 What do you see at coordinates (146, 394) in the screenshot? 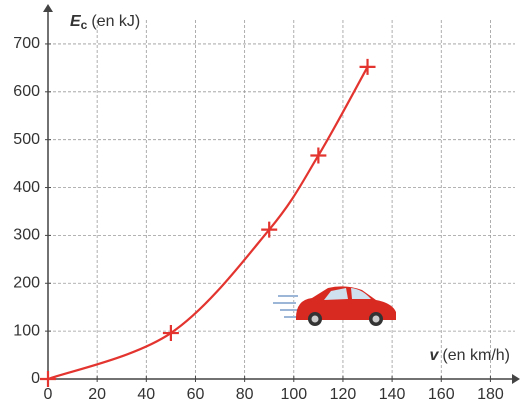
I see `x-tick-label: 40` at bounding box center [146, 394].